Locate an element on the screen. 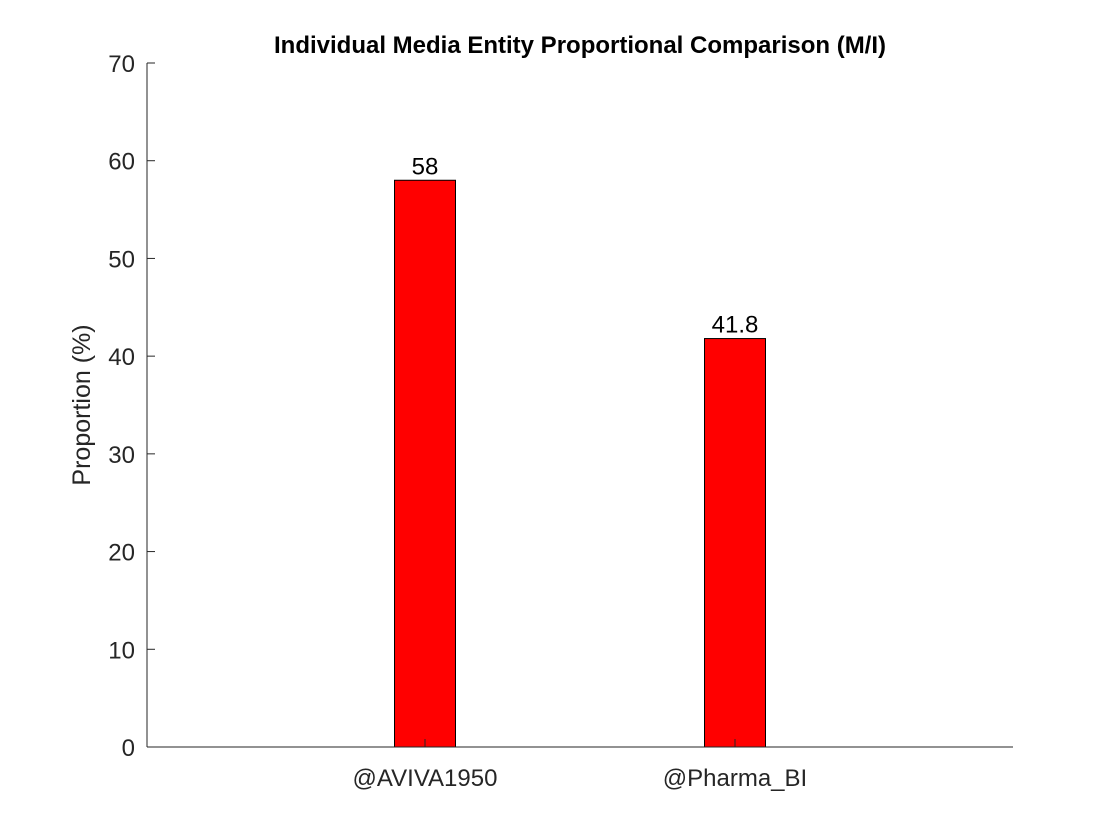 The image size is (1120, 840). y-tick-label: 50 is located at coordinates (121, 259).